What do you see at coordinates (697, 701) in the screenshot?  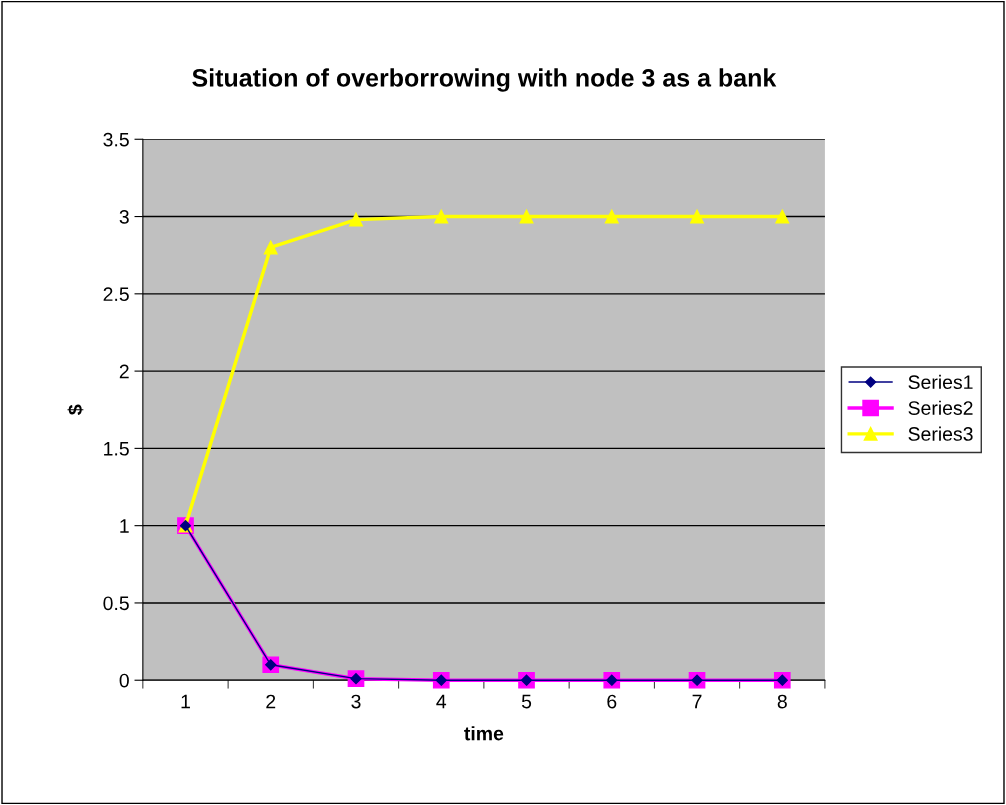 I see `x-tick-label: 7` at bounding box center [697, 701].